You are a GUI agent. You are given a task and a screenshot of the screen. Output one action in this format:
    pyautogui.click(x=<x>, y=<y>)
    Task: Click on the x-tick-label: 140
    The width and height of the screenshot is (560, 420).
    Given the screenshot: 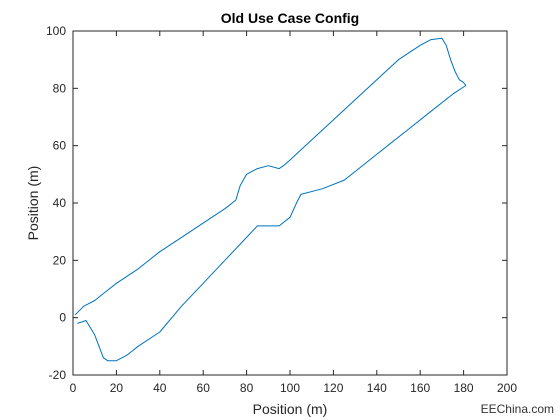 What is the action you would take?
    pyautogui.click(x=377, y=388)
    